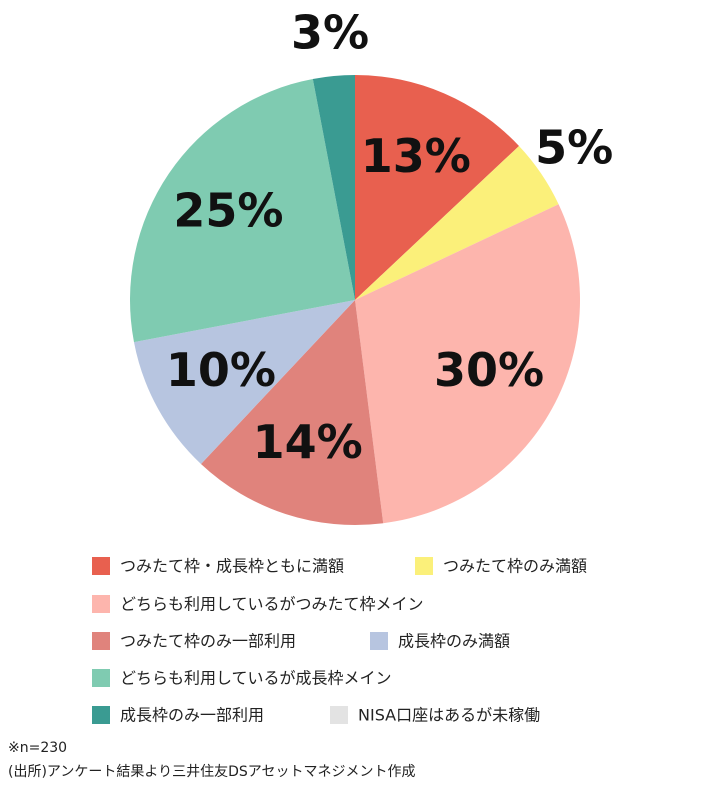  Describe the element at coordinates (208, 641) in the screenshot. I see `legend-label: つみたて枠のみ一部利用` at that location.